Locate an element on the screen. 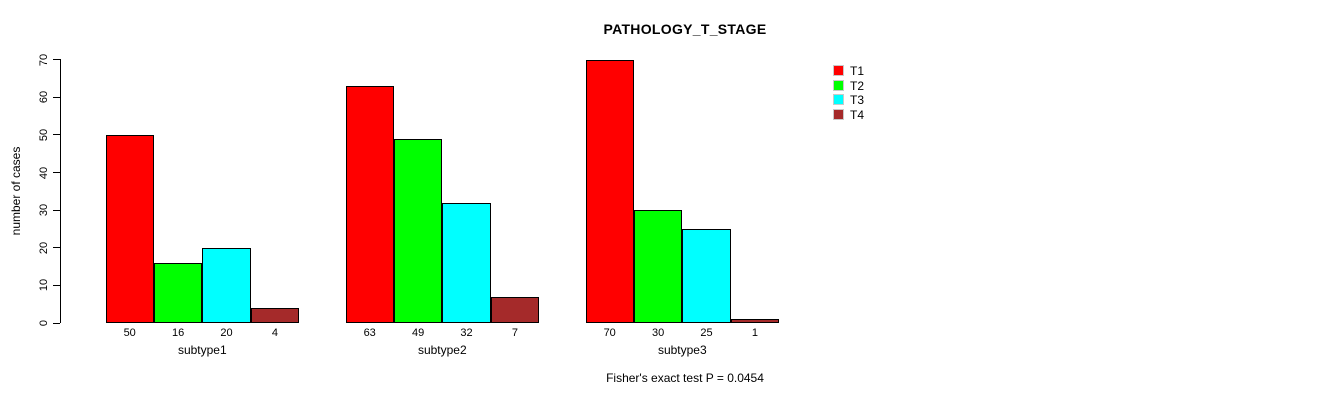  bar-value-label: 49 is located at coordinates (418, 333).